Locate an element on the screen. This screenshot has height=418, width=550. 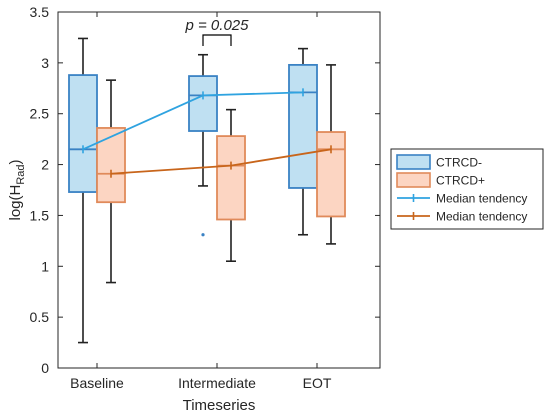
box-CTRCD+-Baseline is located at coordinates (111, 181).